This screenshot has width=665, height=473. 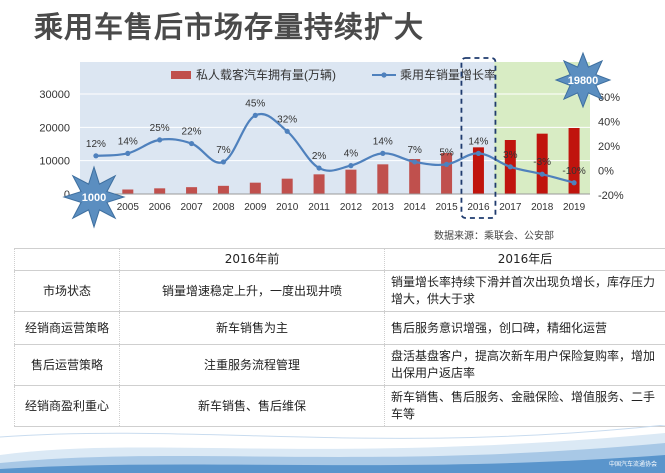 I want to click on x-tick-label-2005: 2005, so click(x=128, y=207).